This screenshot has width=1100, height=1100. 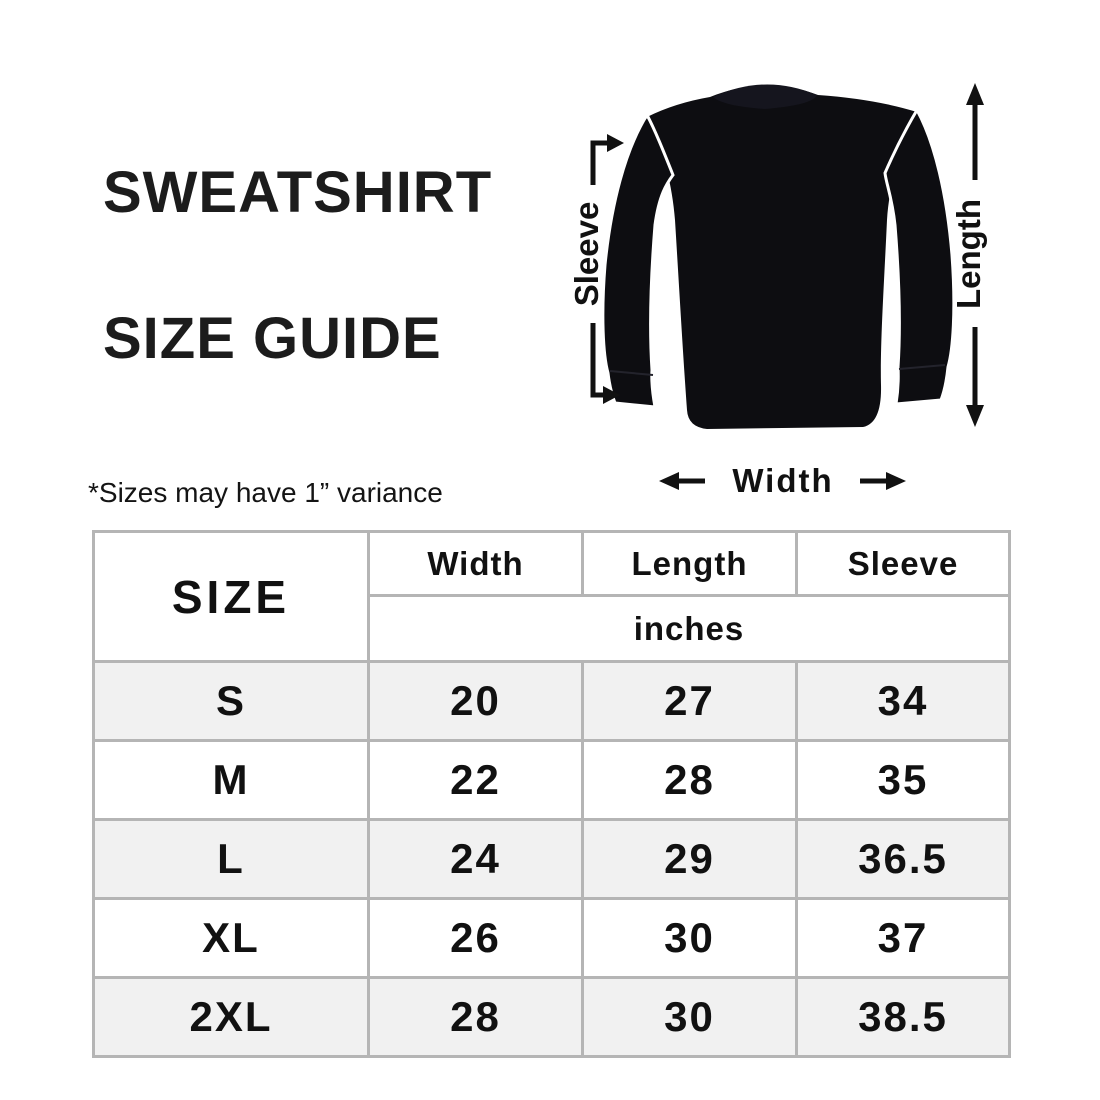 I want to click on page-title-line2: SIZE GUIDE, so click(x=272, y=339).